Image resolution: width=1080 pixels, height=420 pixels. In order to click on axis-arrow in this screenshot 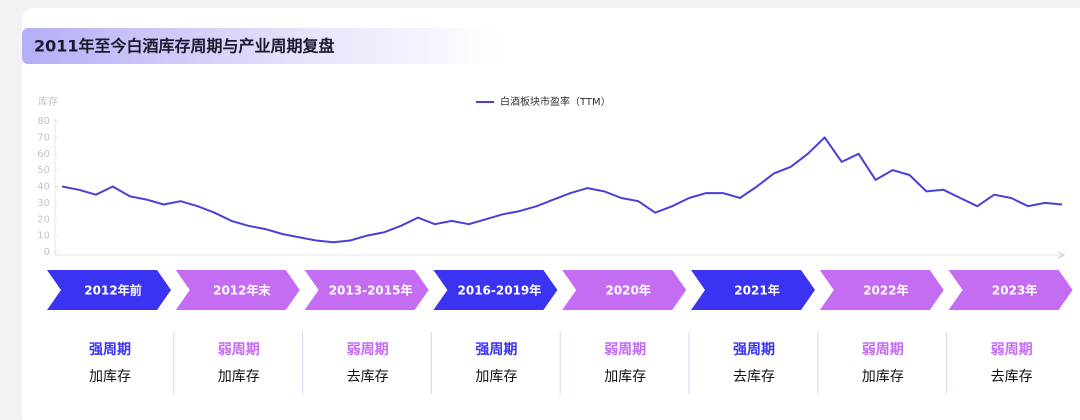, I will do `click(1061, 255)`.